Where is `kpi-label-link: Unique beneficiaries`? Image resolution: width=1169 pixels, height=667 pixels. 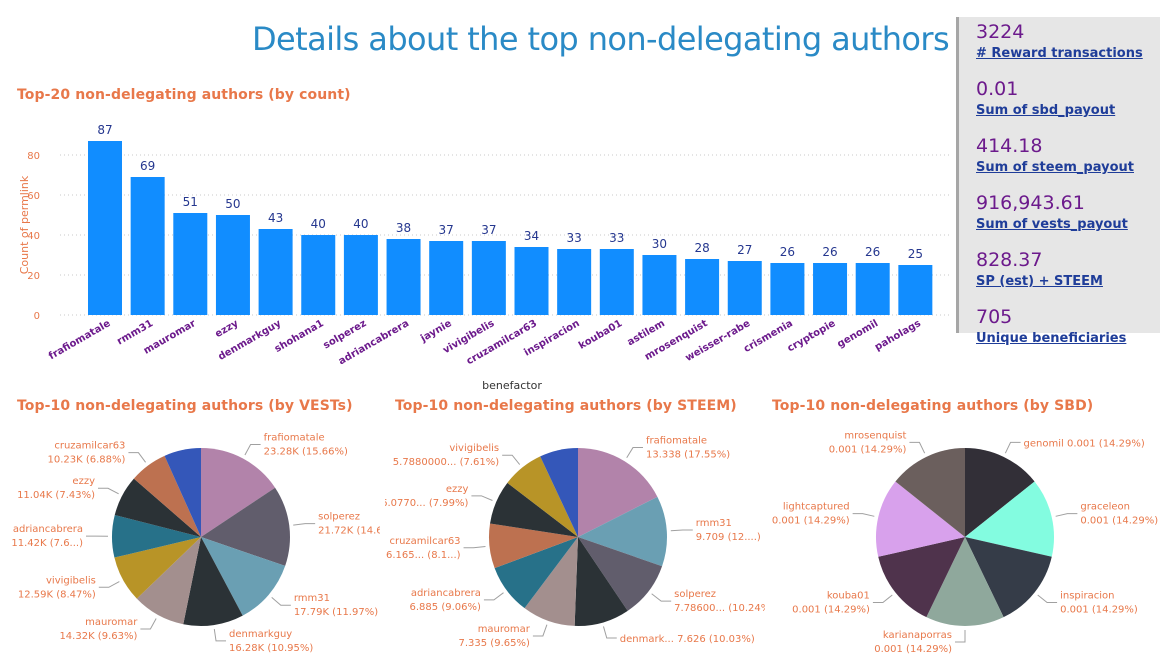
kpi-label-link: Unique beneficiaries is located at coordinates (1051, 338).